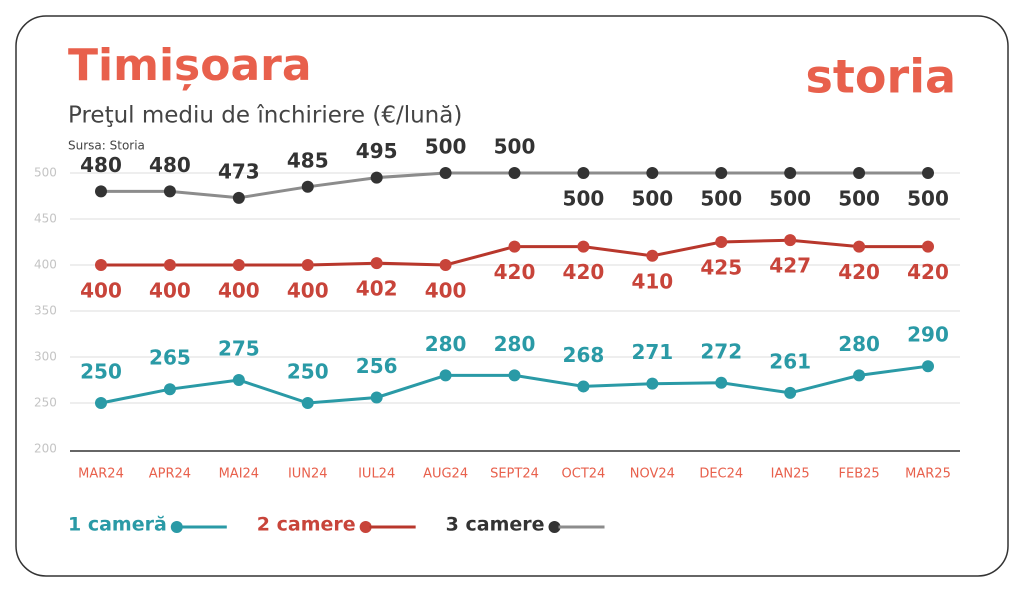 This screenshot has height=592, width=1024. What do you see at coordinates (928, 474) in the screenshot?
I see `x-tick-label: MAR25` at bounding box center [928, 474].